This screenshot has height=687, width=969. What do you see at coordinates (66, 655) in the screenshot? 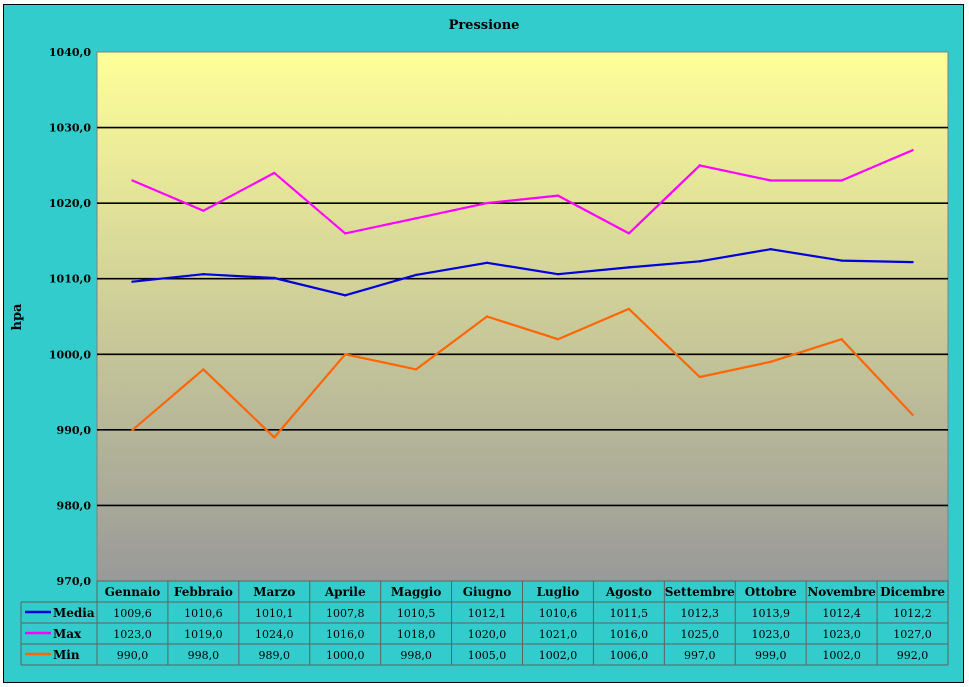
I see `legend-label: Min` at bounding box center [66, 655].